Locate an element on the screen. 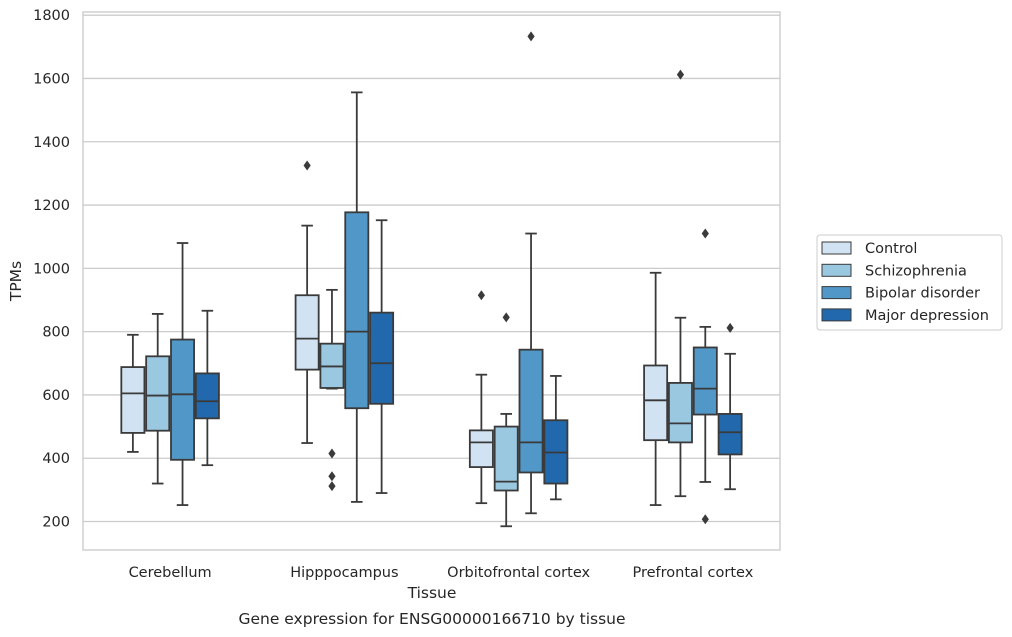 This screenshot has width=1012, height=637. y-tick-labels: 200 400 600 800 1000 1200 1400 1600 1800 is located at coordinates (51, 269).